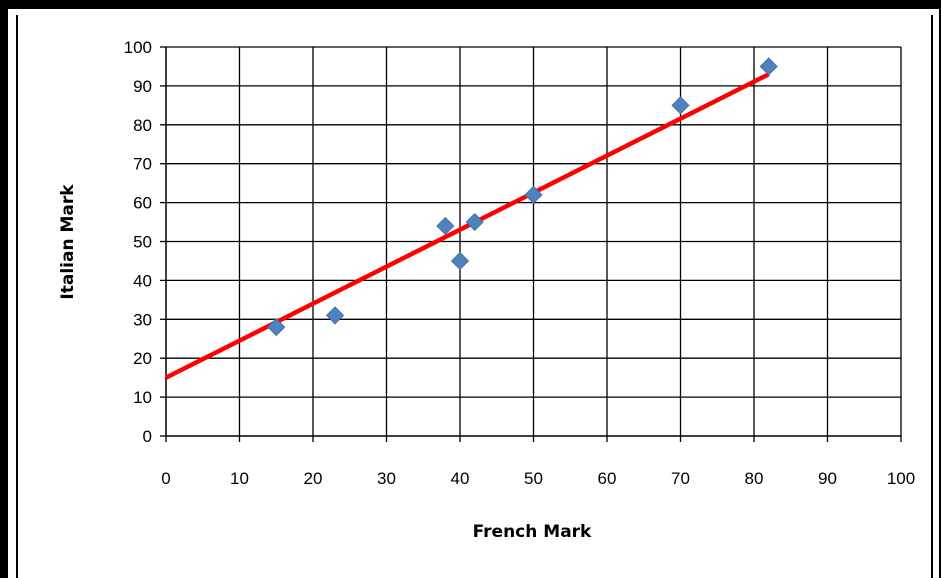 The image size is (941, 578). Describe the element at coordinates (532, 532) in the screenshot. I see `x-axis-title: French Mark` at that location.